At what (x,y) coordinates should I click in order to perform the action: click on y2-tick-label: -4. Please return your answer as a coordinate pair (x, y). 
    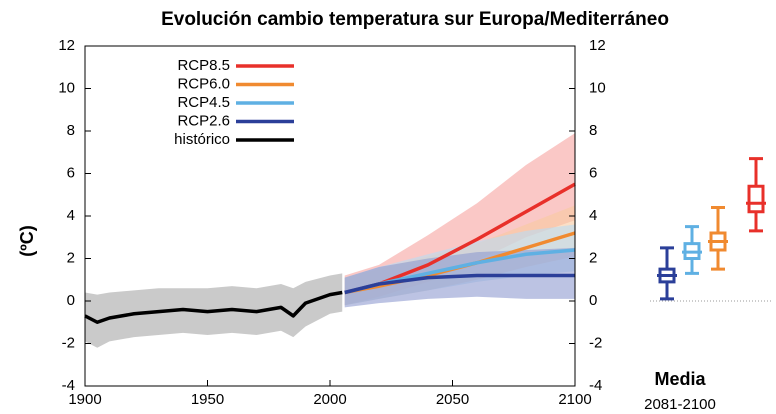
    Looking at the image, I should click on (595, 385).